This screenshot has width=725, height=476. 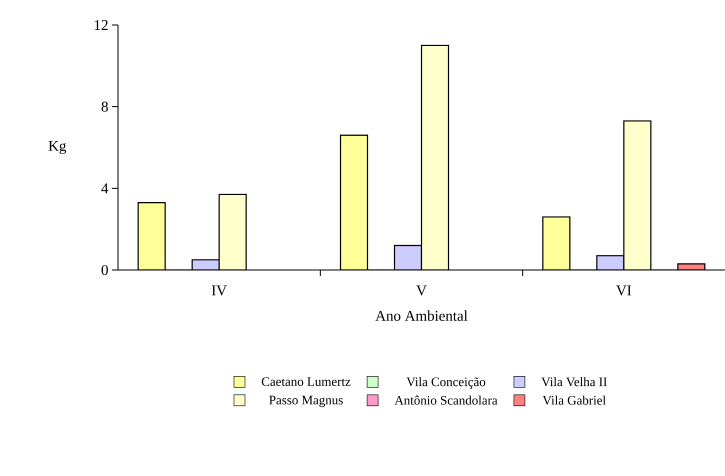 I want to click on y-tick-label: 12, so click(x=101, y=25).